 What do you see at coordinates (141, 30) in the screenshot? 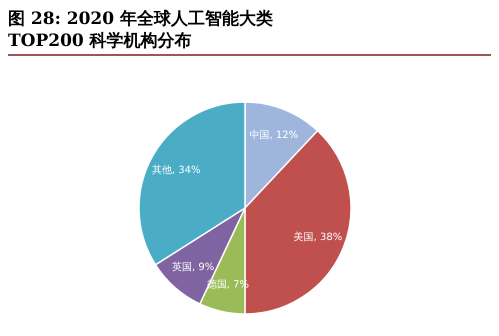
I see `chart-title: 图 28: 2020 年全球人工智能大类TOP200 科学机构分布` at bounding box center [141, 30].